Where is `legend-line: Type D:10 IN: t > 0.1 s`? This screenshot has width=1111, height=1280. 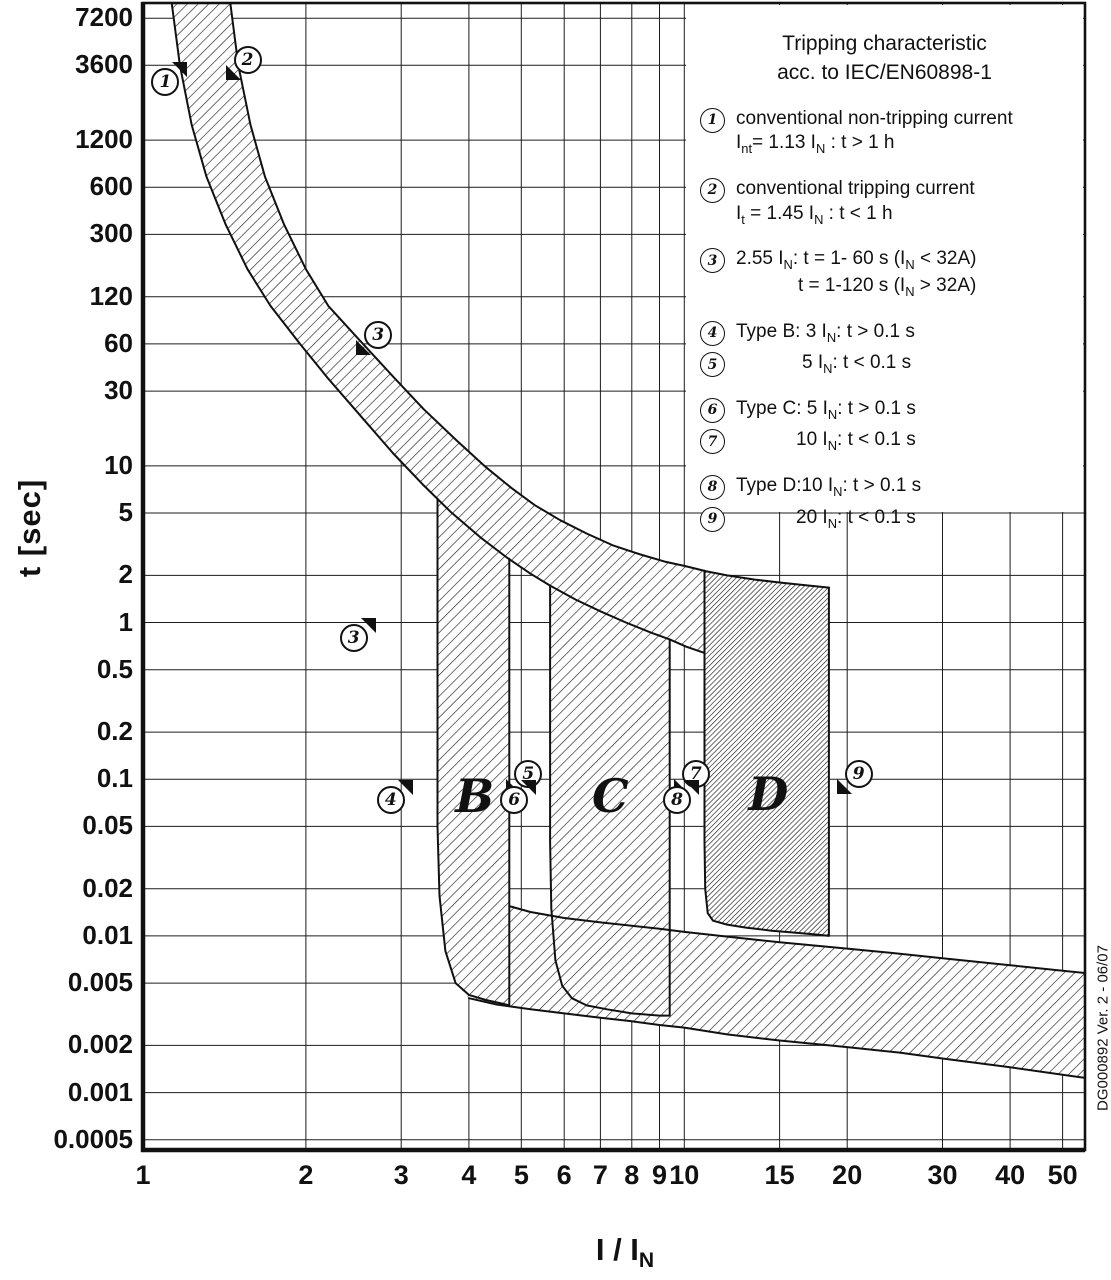
legend-line: Type D:10 IN: t > 0.1 s is located at coordinates (829, 486).